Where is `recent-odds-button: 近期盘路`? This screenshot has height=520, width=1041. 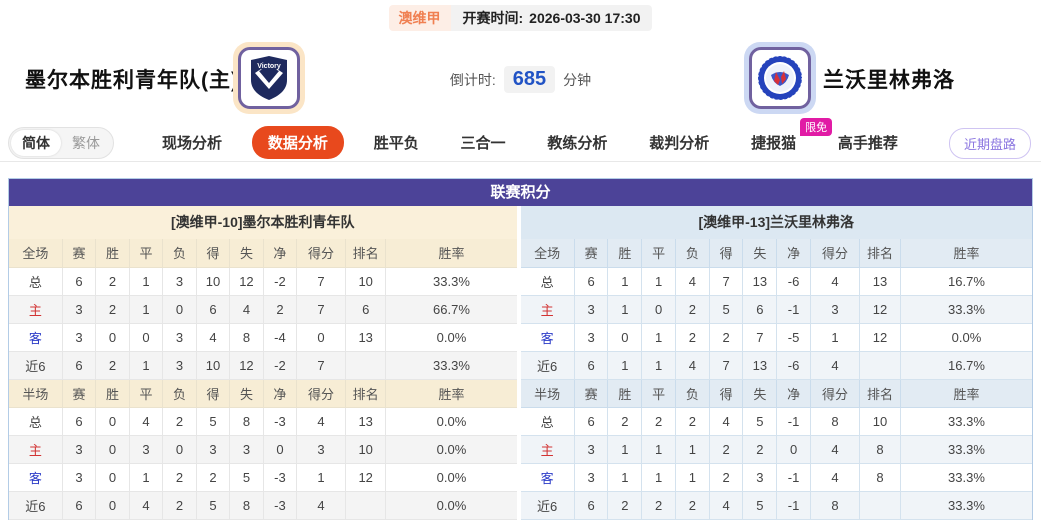 recent-odds-button: 近期盘路 is located at coordinates (989, 143).